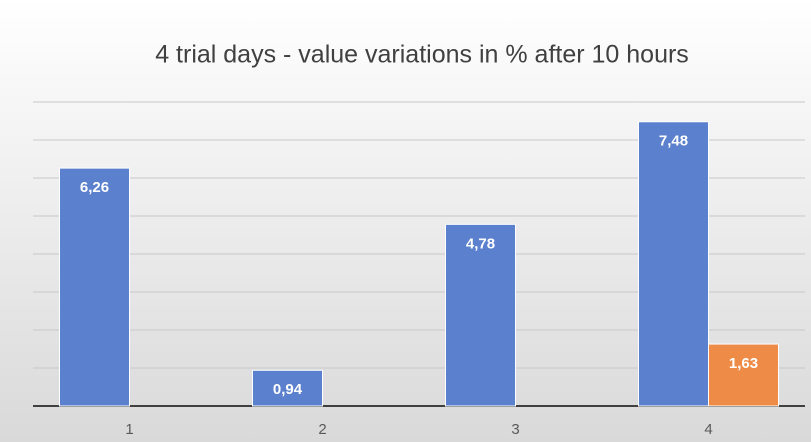 The width and height of the screenshot is (811, 442). I want to click on x-tick-label: 4, so click(708, 429).